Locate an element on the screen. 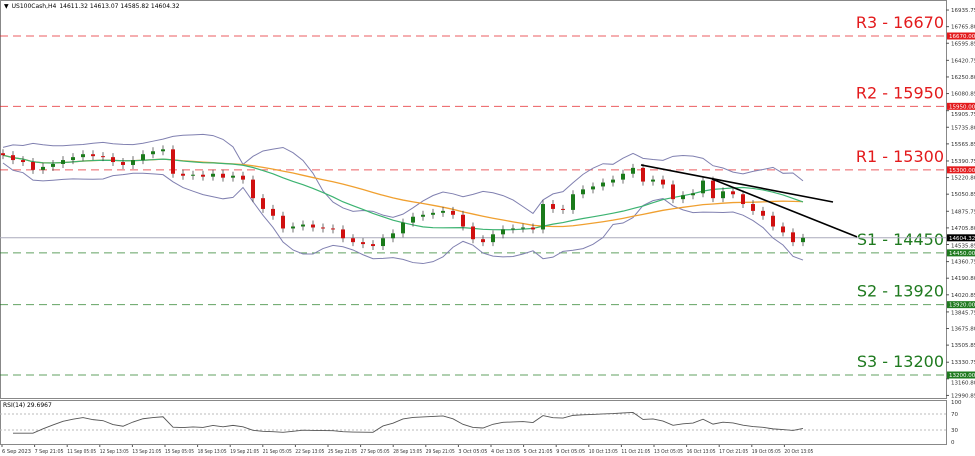 The height and width of the screenshot is (456, 975). trendline is located at coordinates (784, 208).